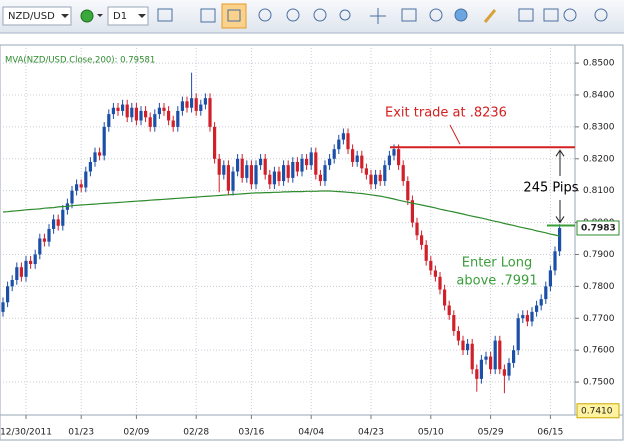 The height and width of the screenshot is (445, 624). Describe the element at coordinates (551, 15) in the screenshot. I see `layout-icon` at that location.